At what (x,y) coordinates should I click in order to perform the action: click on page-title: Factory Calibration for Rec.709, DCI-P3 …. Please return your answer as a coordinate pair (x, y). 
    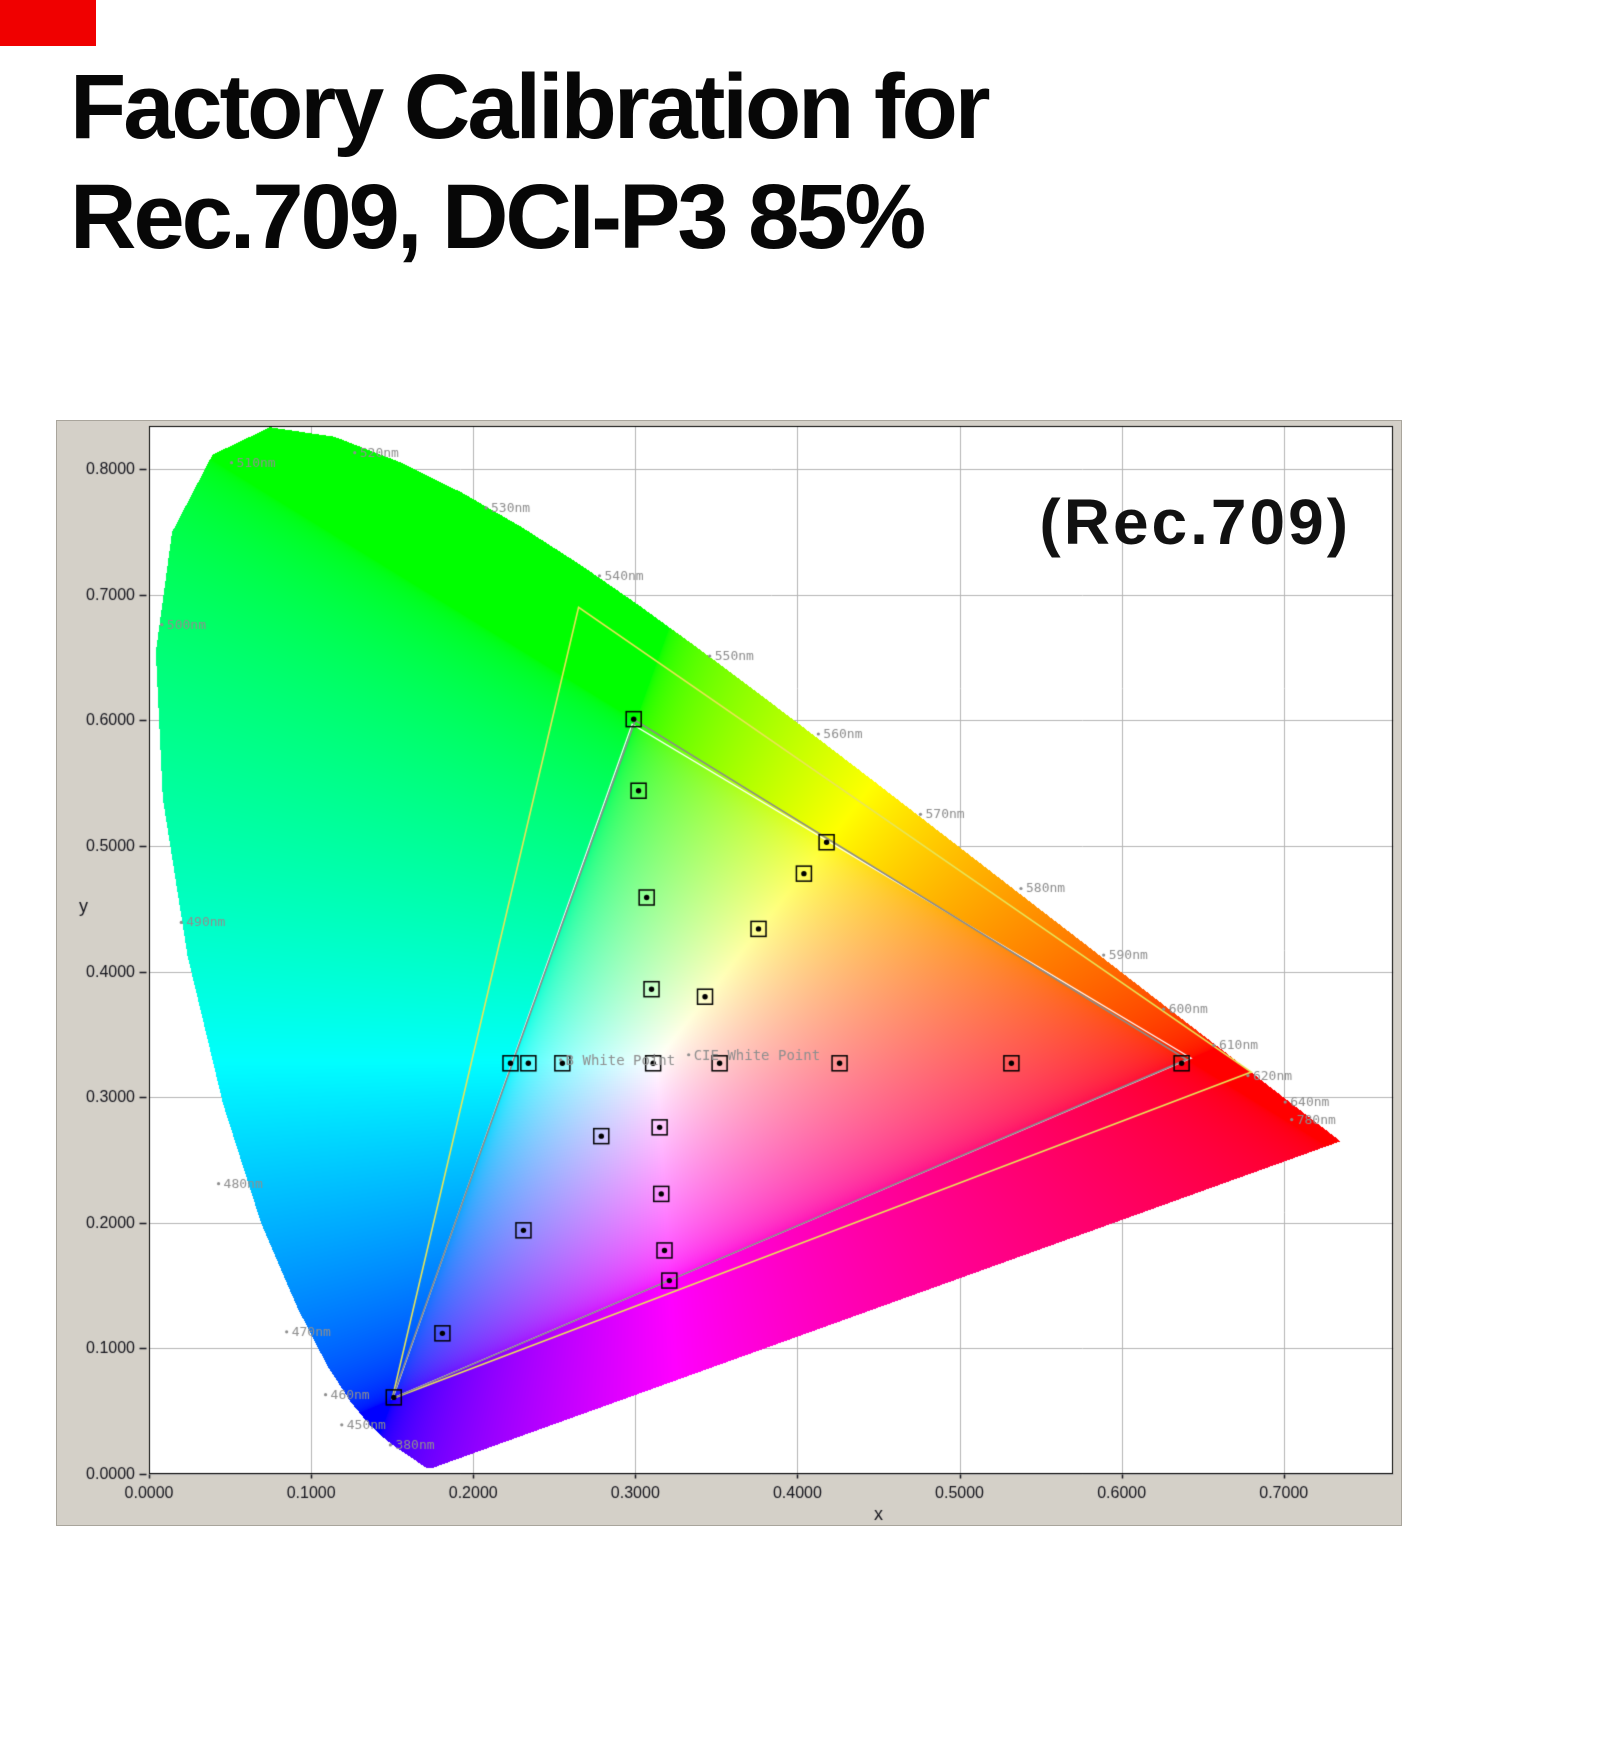
    Looking at the image, I should click on (530, 162).